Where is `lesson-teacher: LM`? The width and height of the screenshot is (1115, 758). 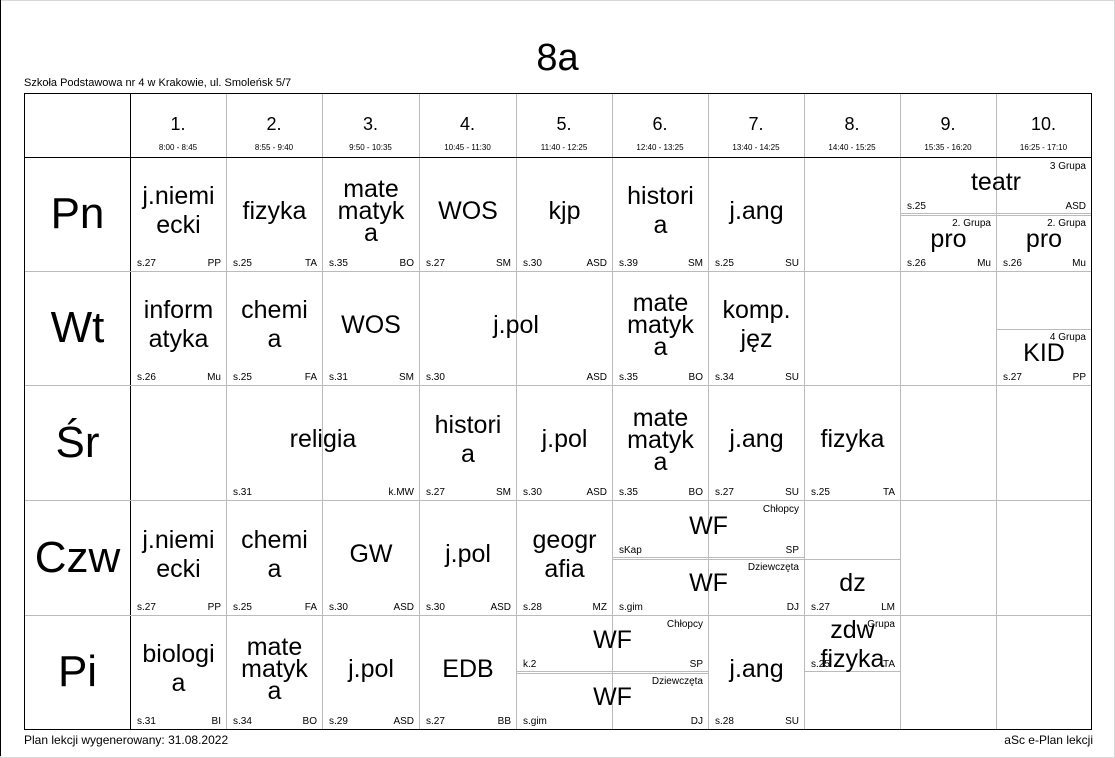
lesson-teacher: LM is located at coordinates (888, 607).